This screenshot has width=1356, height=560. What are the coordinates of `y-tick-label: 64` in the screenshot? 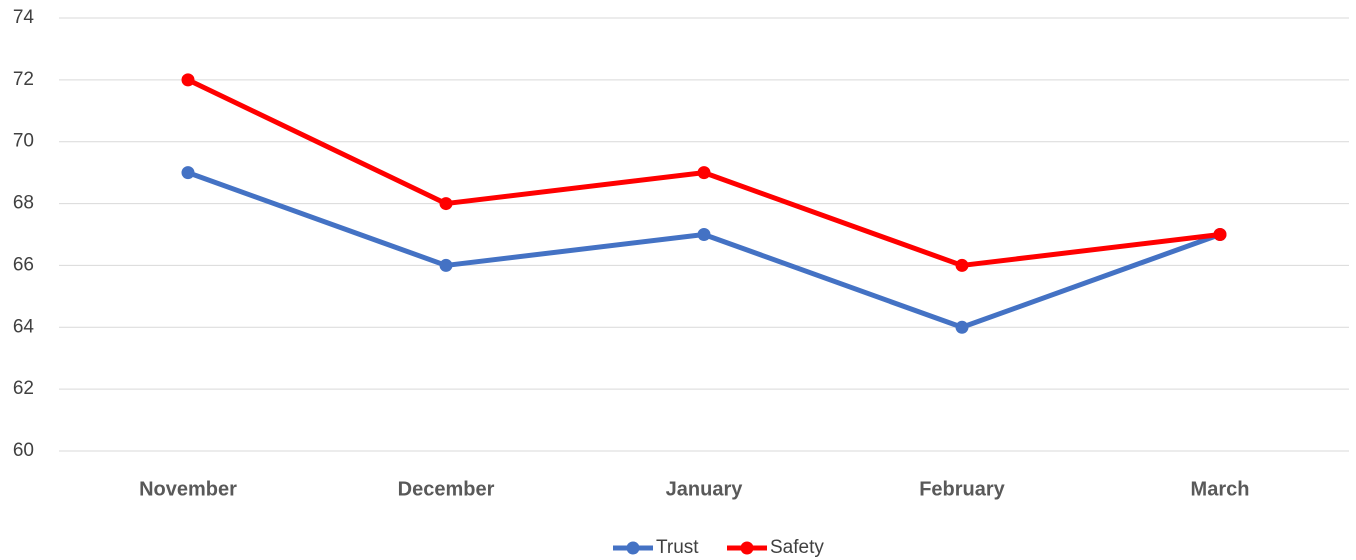 It's located at (24, 326).